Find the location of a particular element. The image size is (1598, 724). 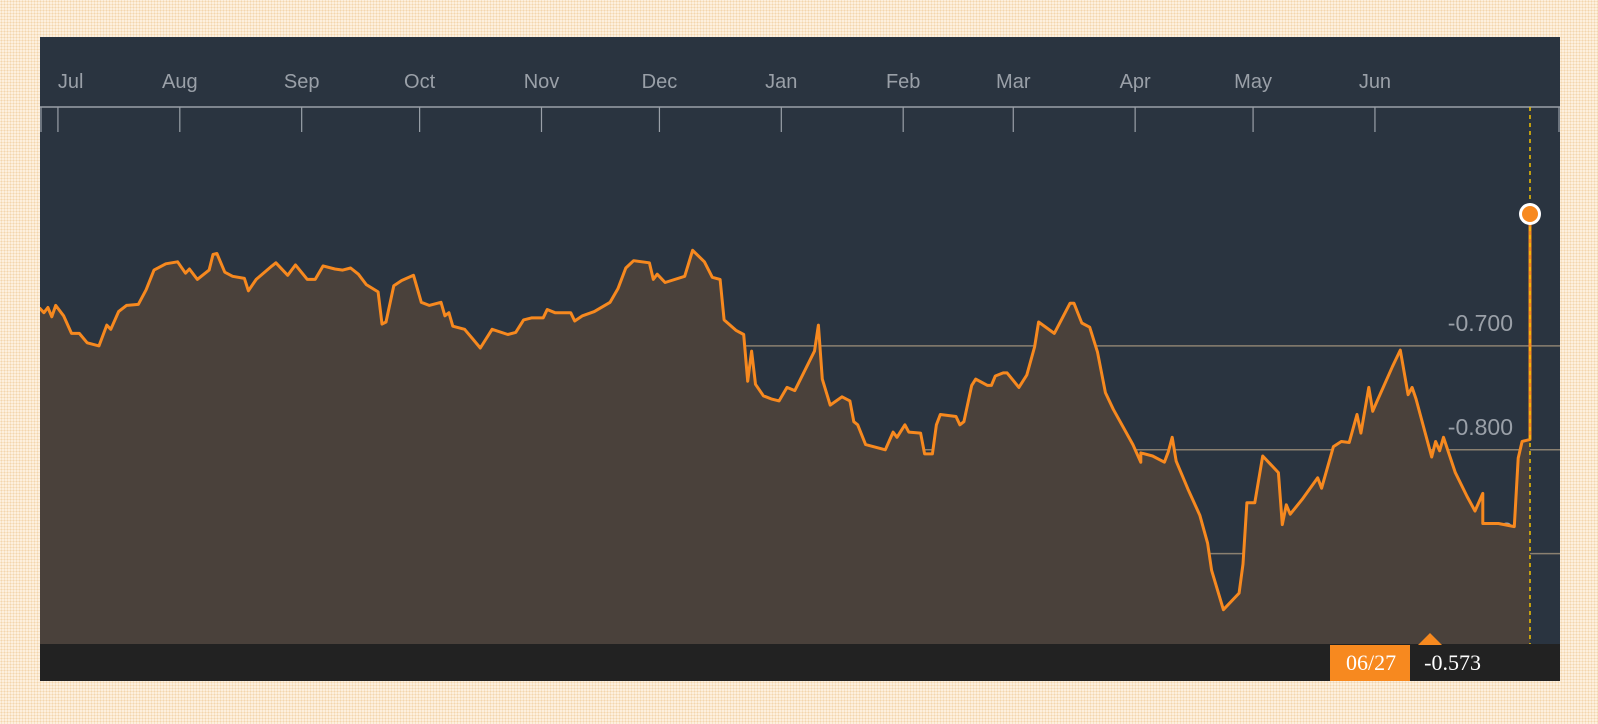

x-tick-label: Nov is located at coordinates (542, 82).